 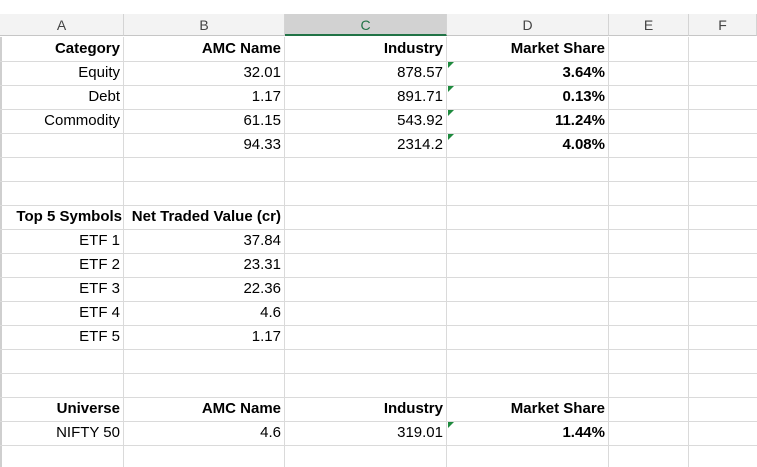 What do you see at coordinates (649, 25) in the screenshot?
I see `column-header-e: E` at bounding box center [649, 25].